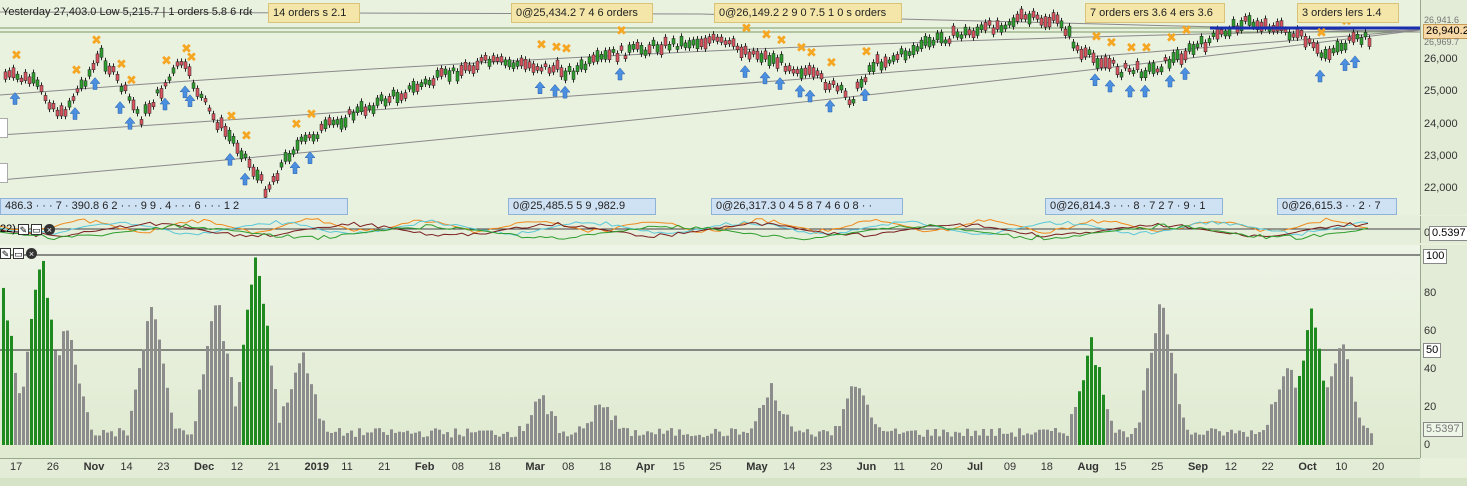 The image size is (1467, 486). Describe the element at coordinates (1155, 13) in the screenshot. I see `order-annotation-4: 7 orders ers 3.6 4 ers 3.6` at that location.